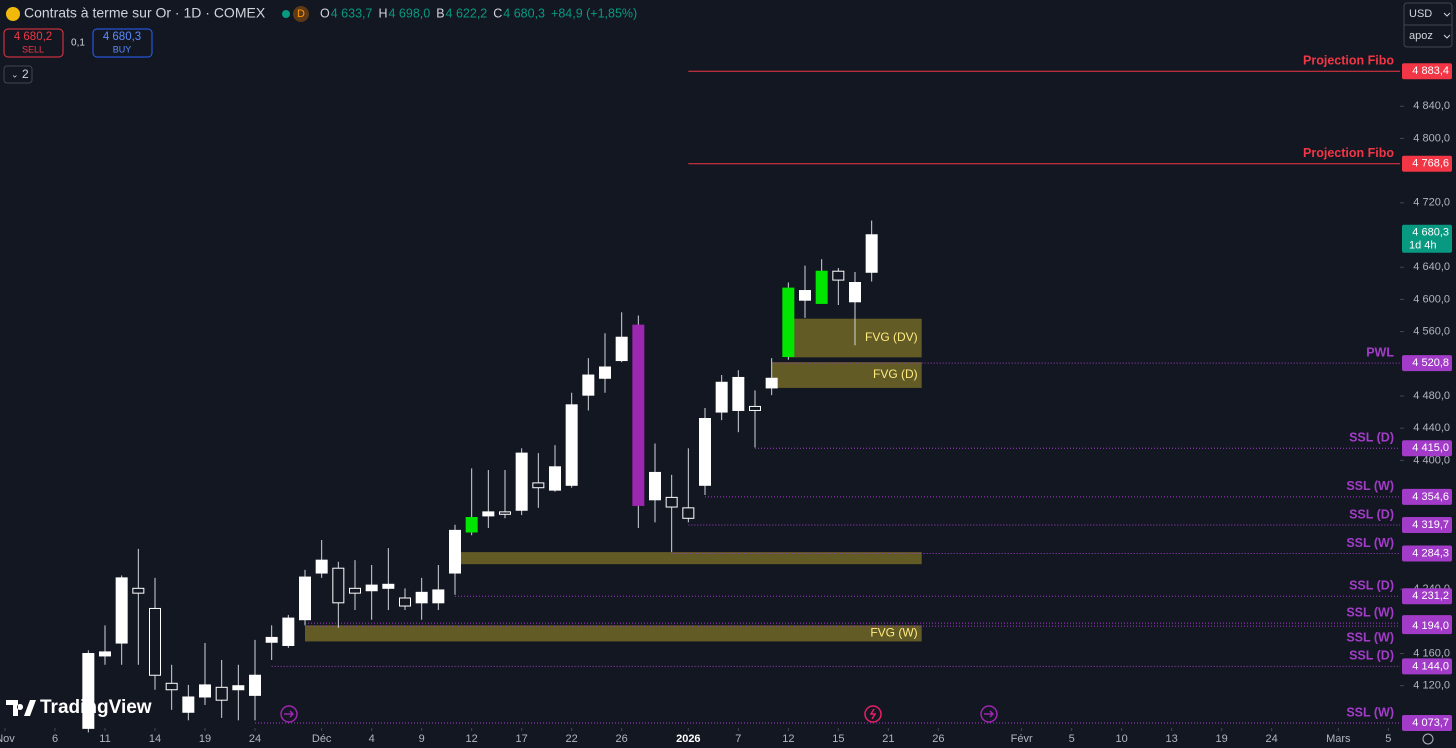  I want to click on y-tick-label: 4 720,0, so click(1431, 203).